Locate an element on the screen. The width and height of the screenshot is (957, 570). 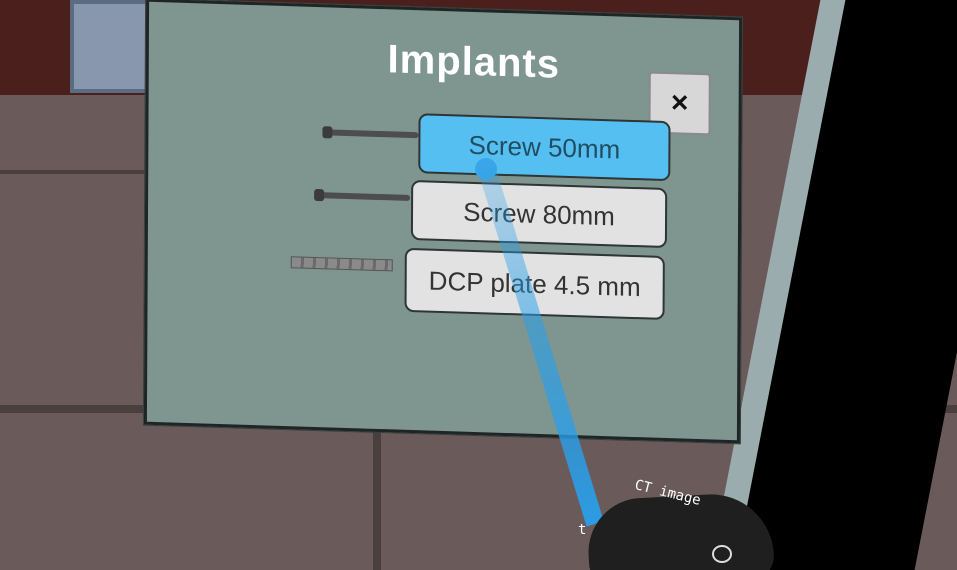
panel-title: Implants is located at coordinates (474, 62).